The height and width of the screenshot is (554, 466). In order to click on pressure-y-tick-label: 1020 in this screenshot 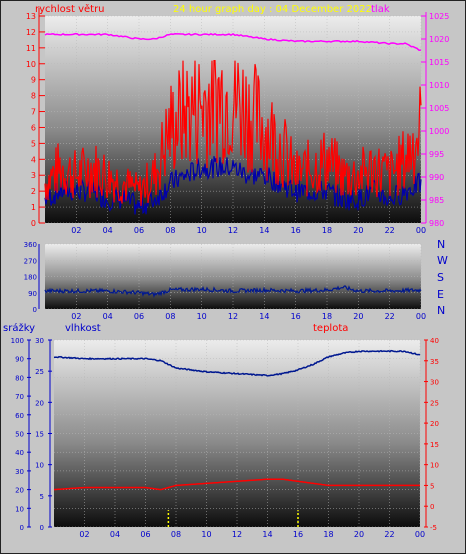, I will do `click(439, 39)`.